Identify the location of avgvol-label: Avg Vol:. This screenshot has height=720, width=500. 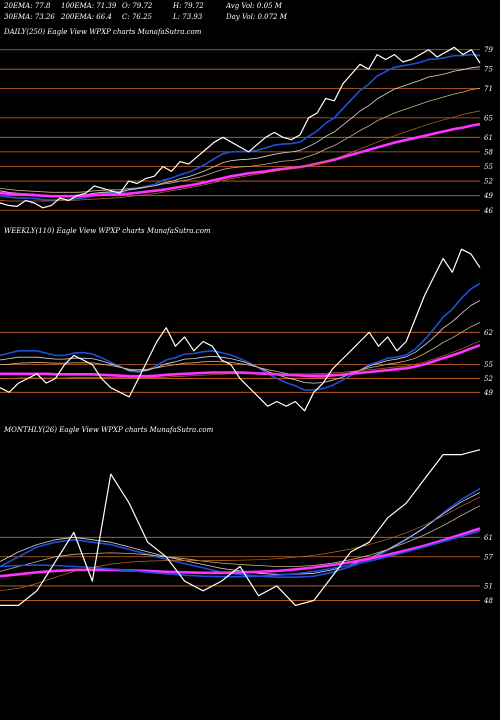
(240, 6).